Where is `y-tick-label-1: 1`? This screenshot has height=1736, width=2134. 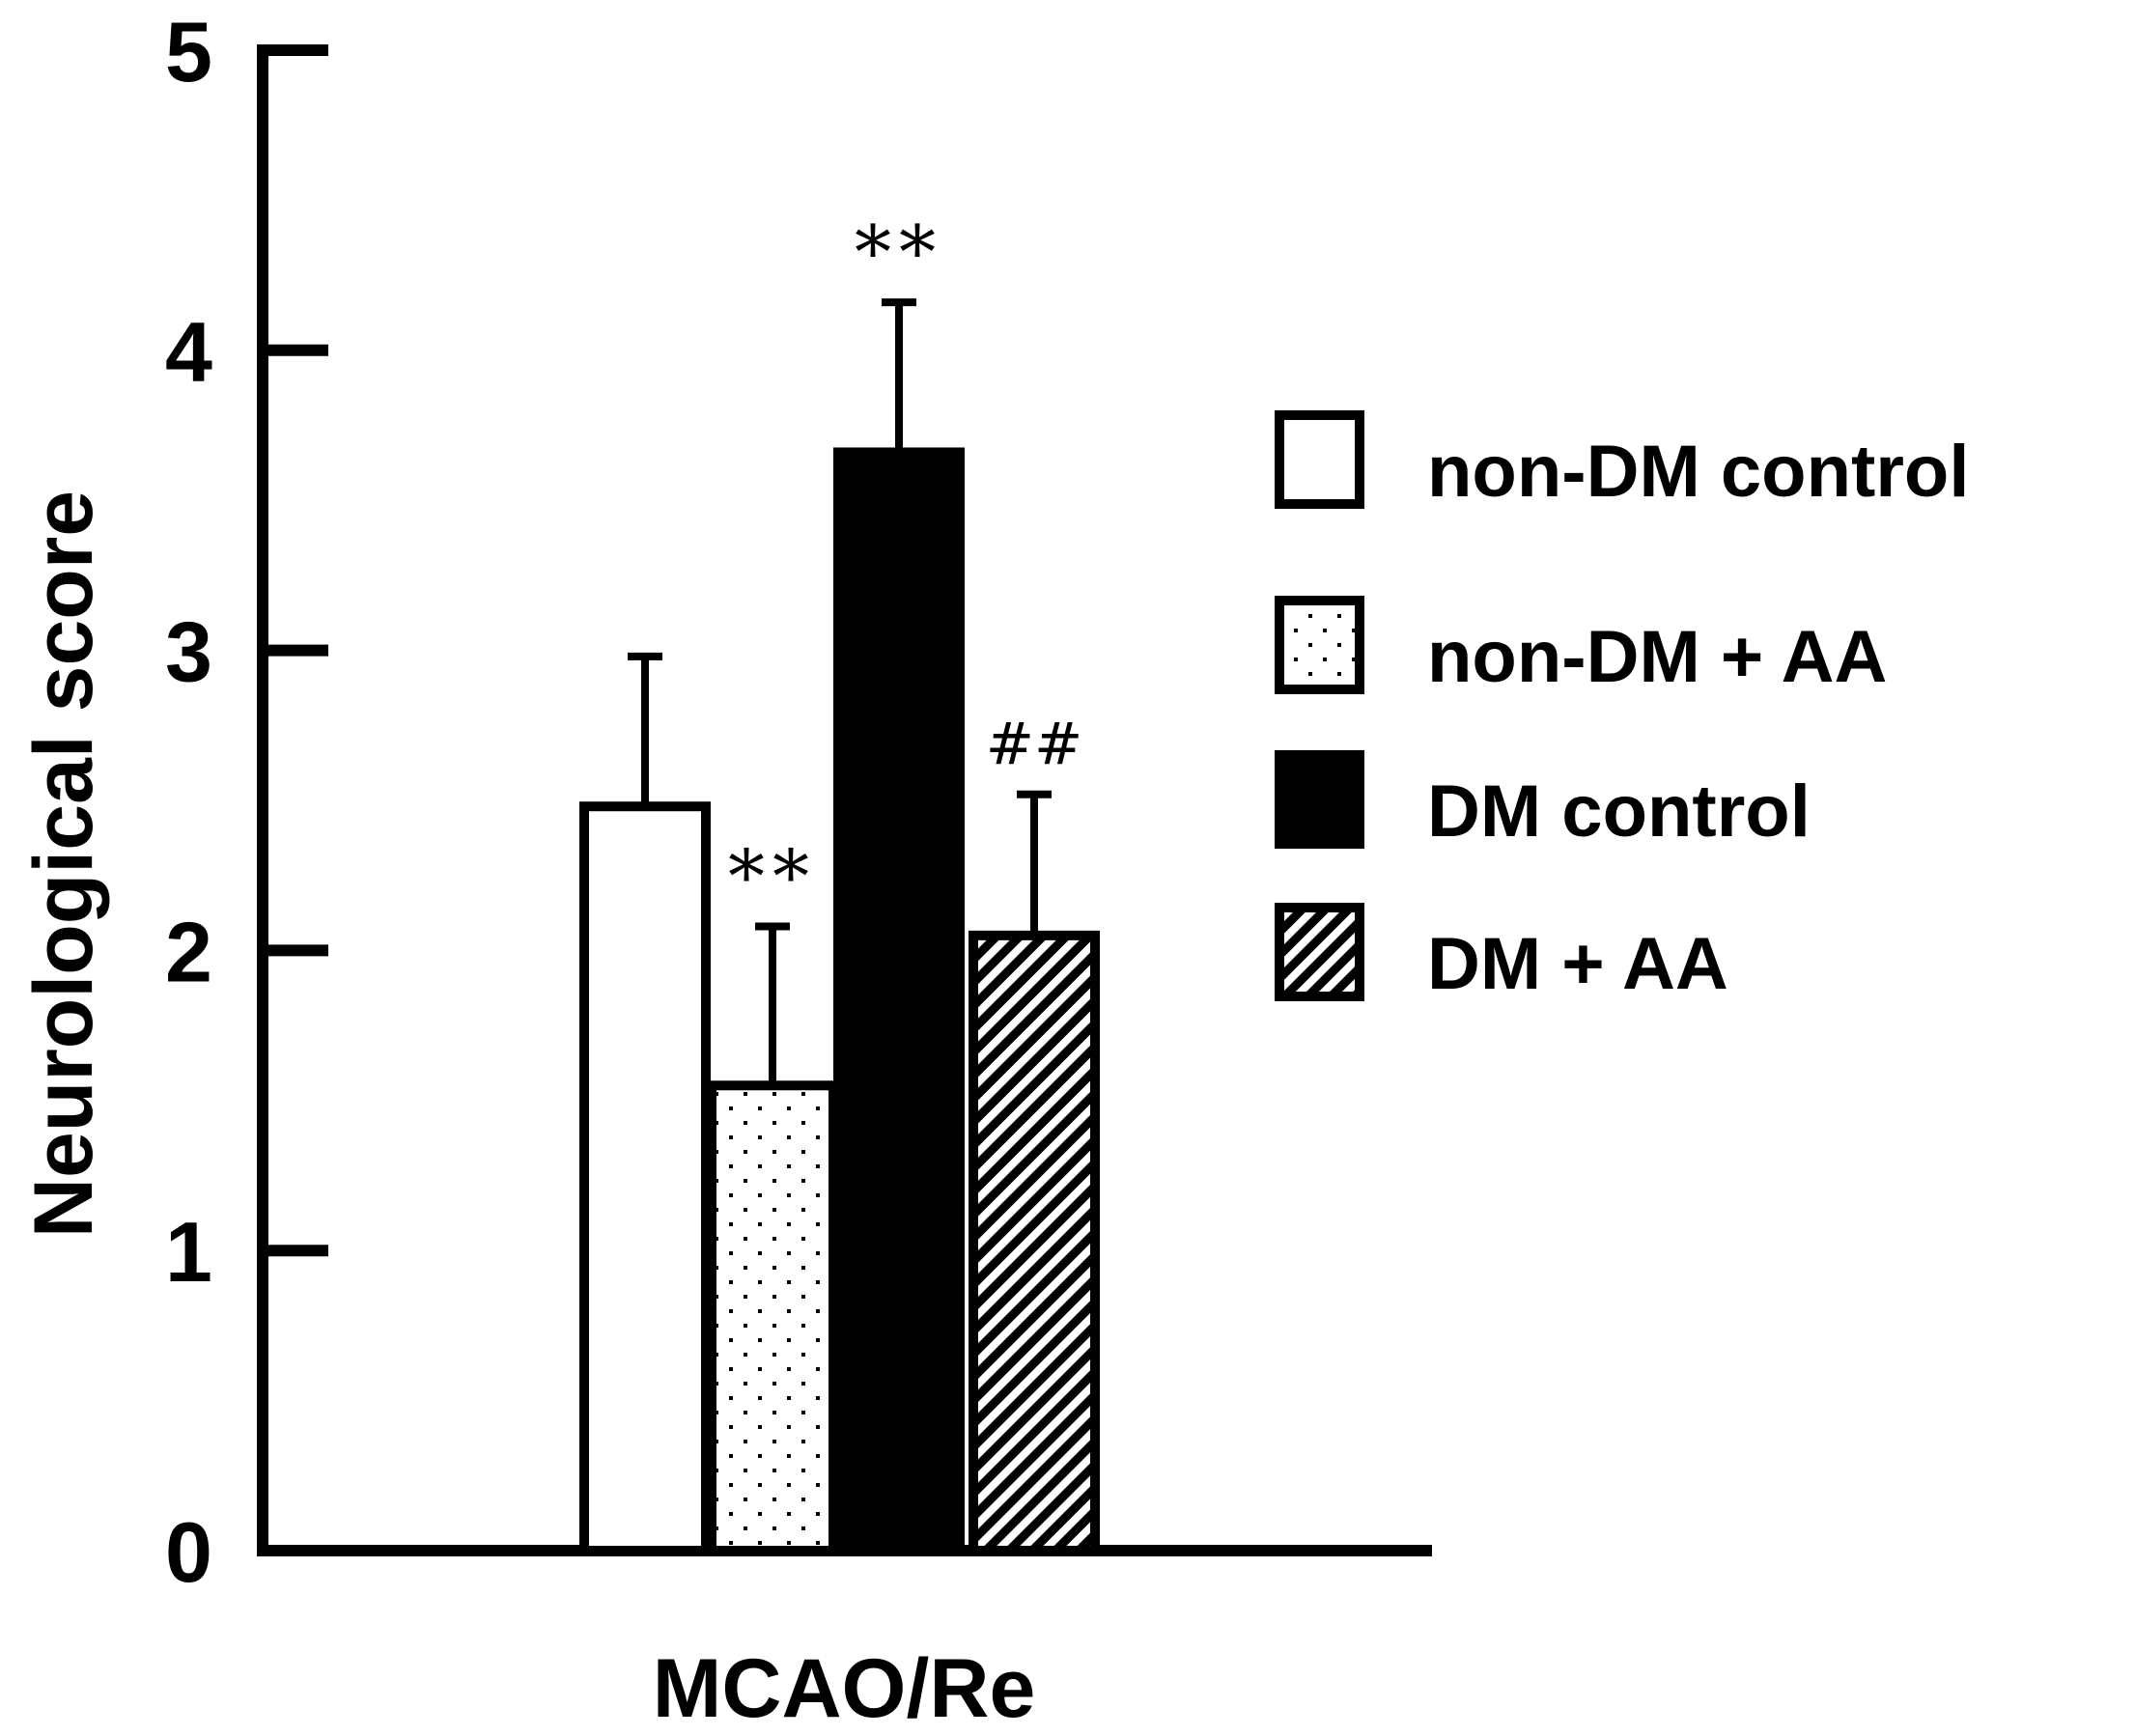
y-tick-label-1: 1 is located at coordinates (188, 1252).